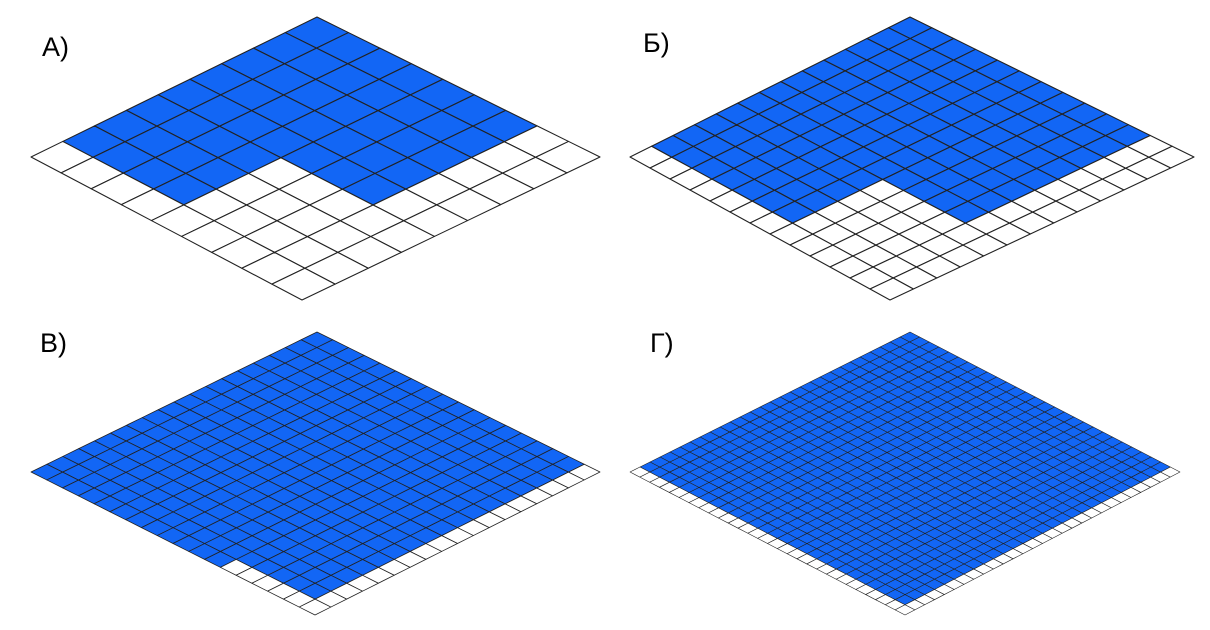  Describe the element at coordinates (55, 47) in the screenshot. I see `panel-a-label: А)` at that location.